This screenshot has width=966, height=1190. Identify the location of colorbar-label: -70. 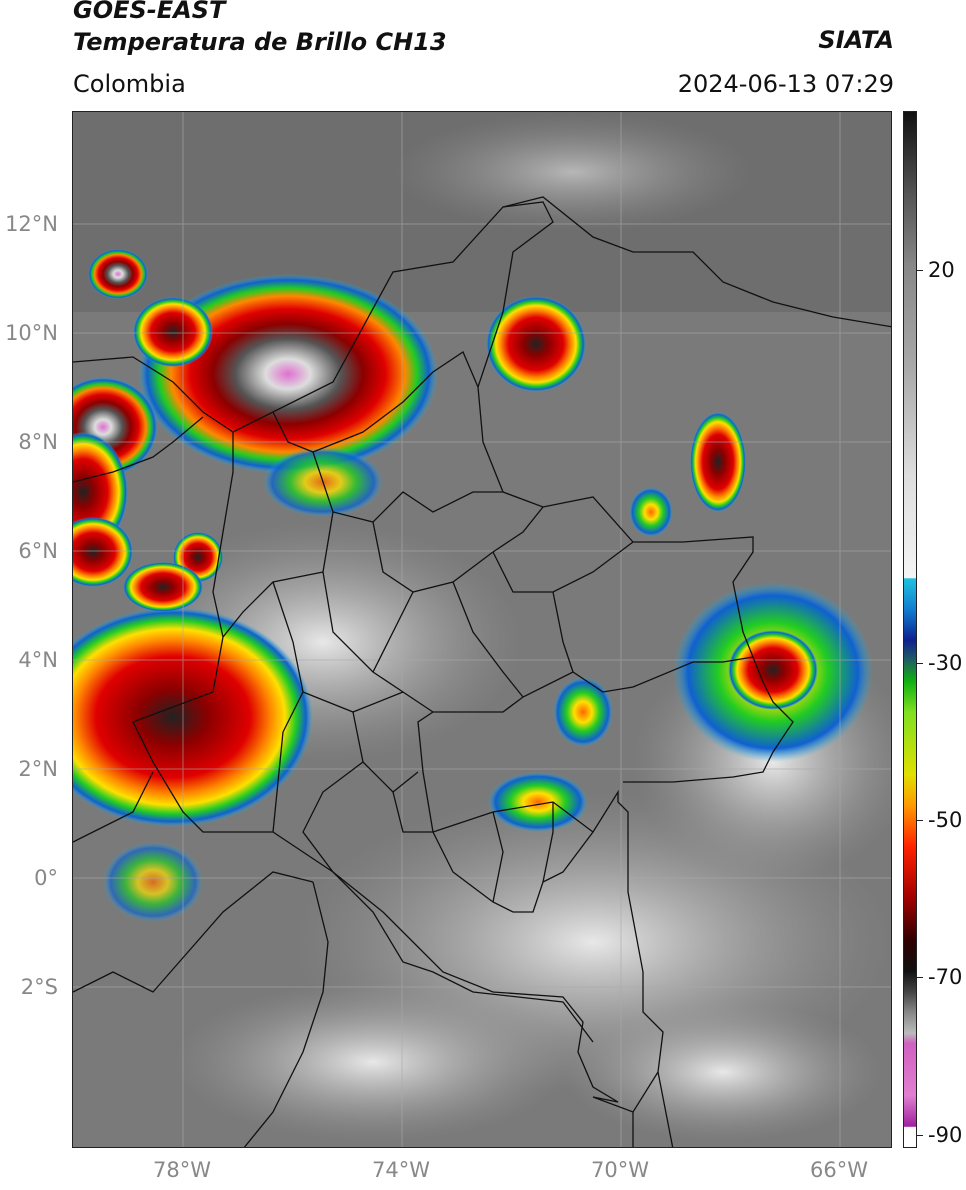
(945, 977).